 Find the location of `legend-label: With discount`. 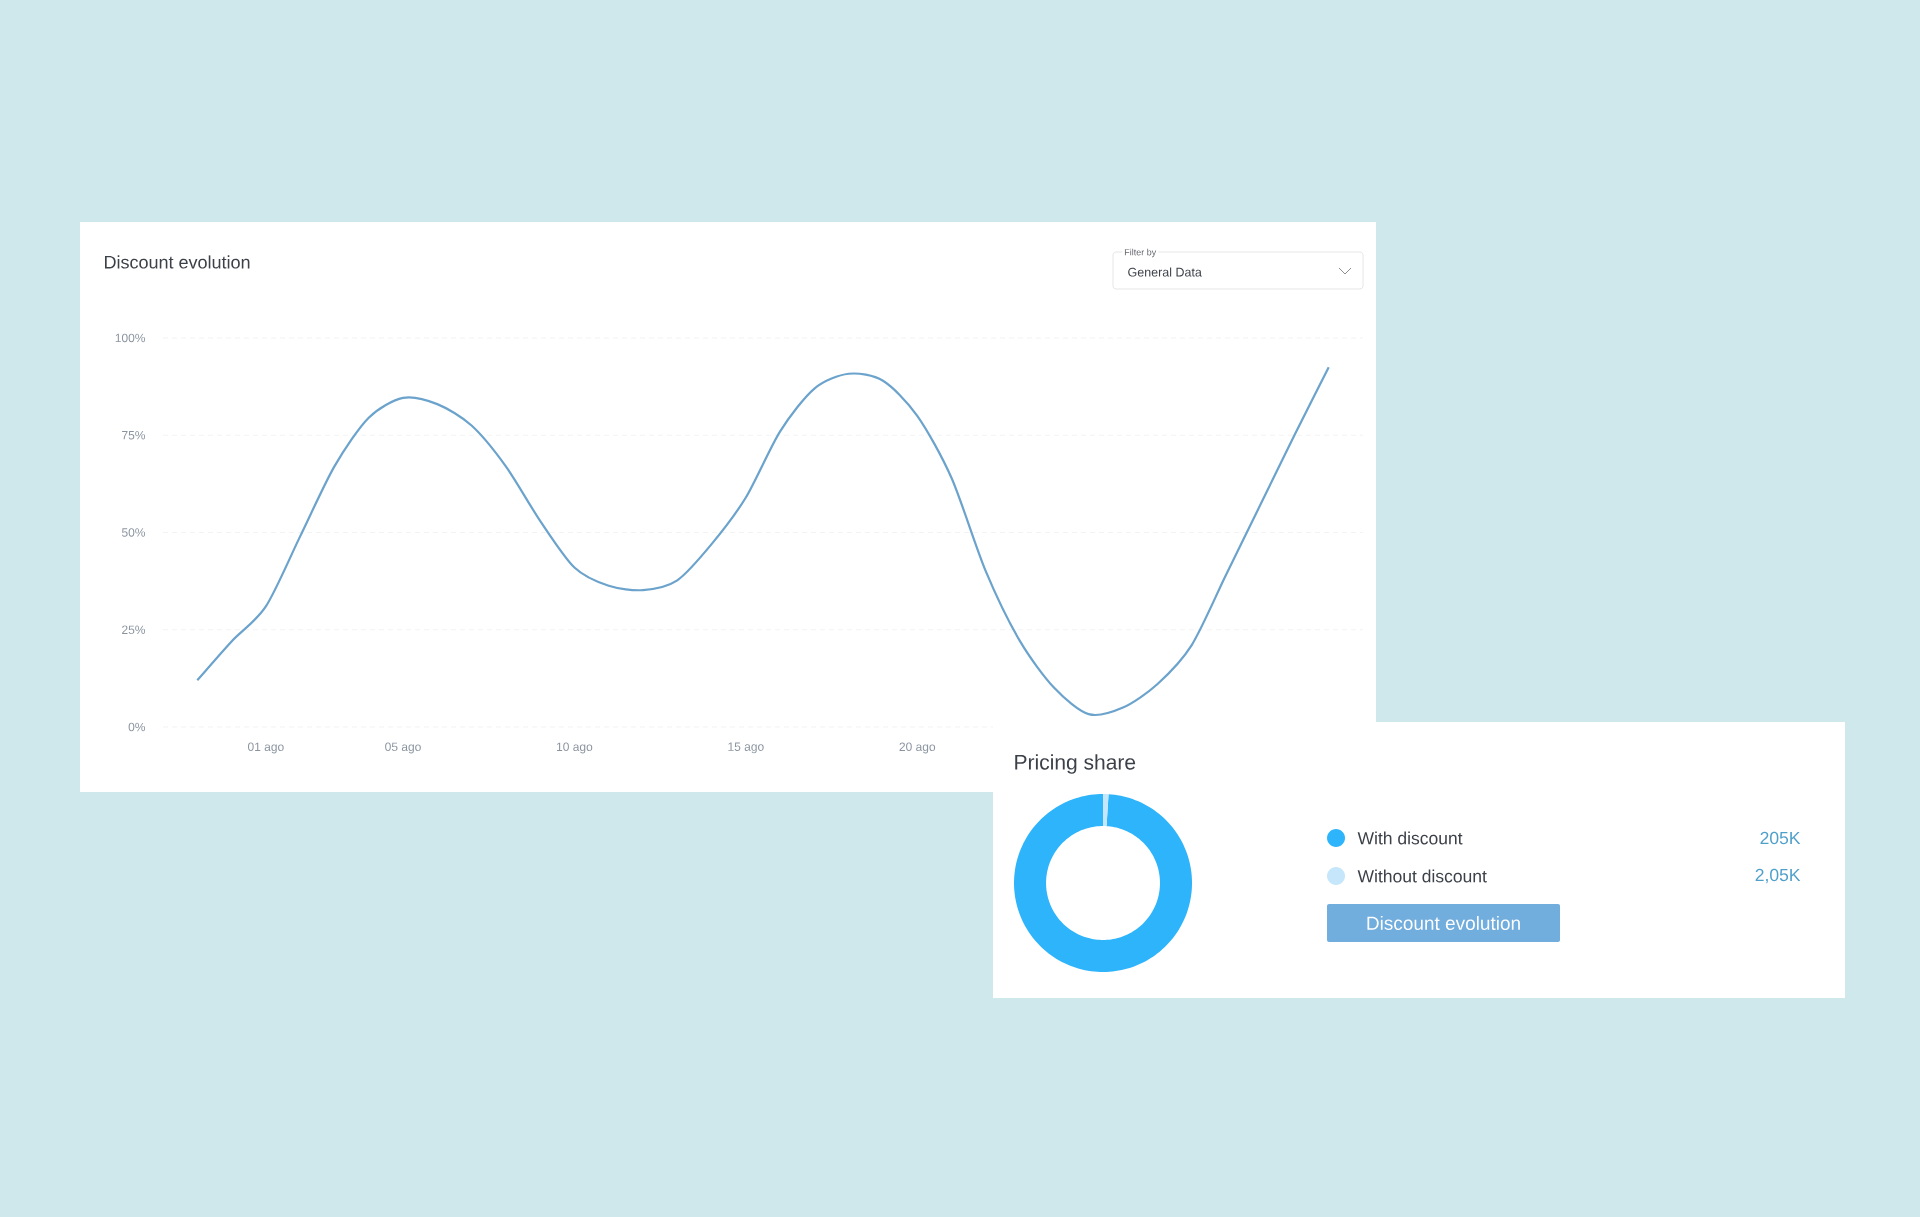

legend-label: With discount is located at coordinates (1410, 838).